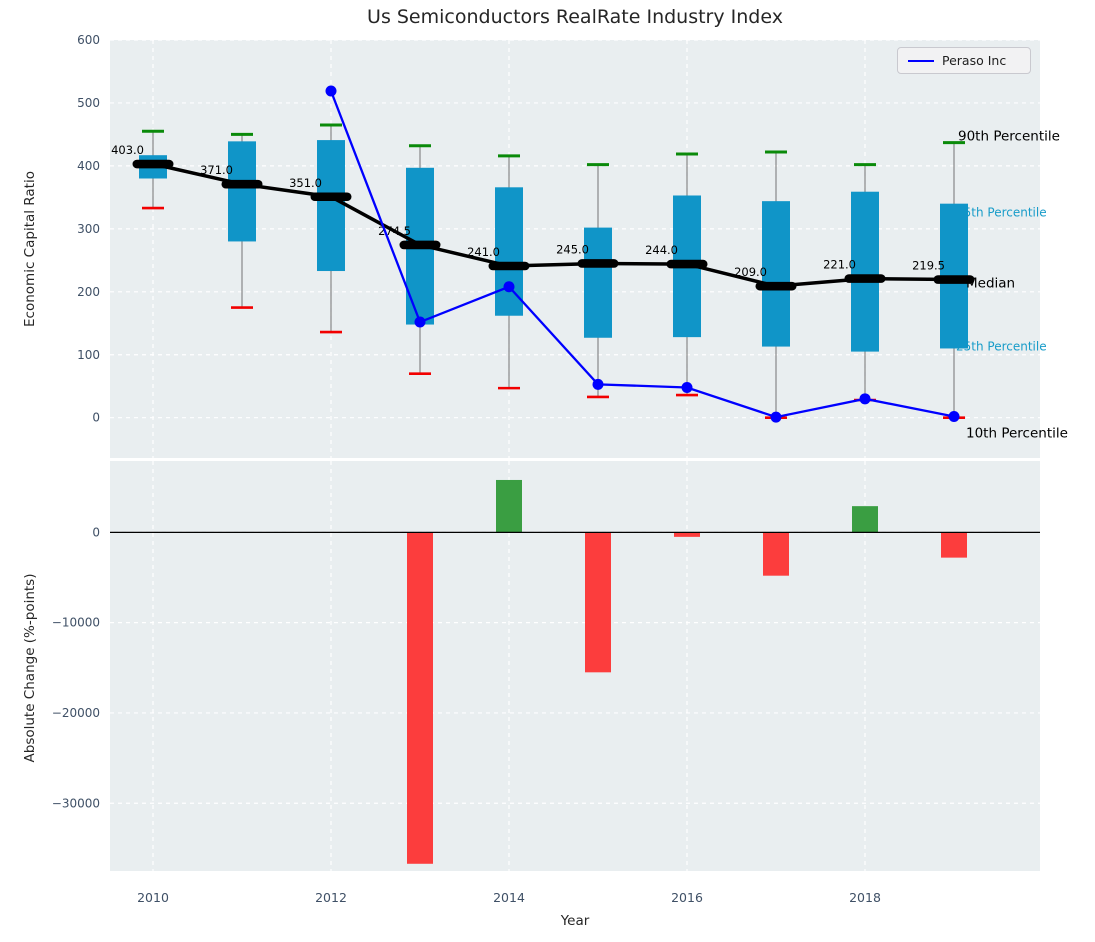  What do you see at coordinates (750, 272) in the screenshot?
I see `median-value-label-2017: 209.0` at bounding box center [750, 272].